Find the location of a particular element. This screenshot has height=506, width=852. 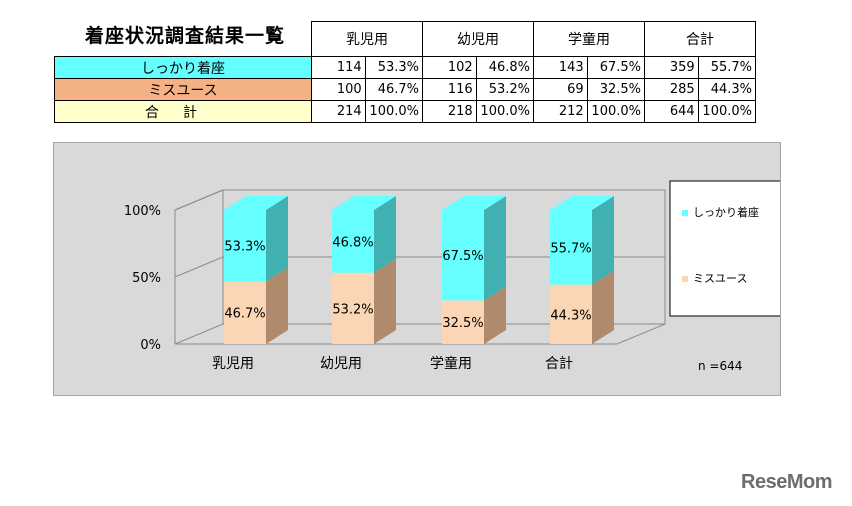

count-cell: 214 is located at coordinates (338, 111).